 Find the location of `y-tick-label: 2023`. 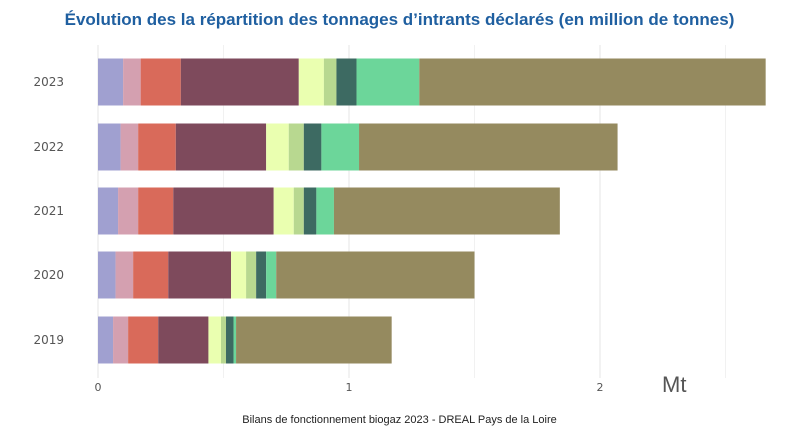

y-tick-label: 2023 is located at coordinates (48, 82).